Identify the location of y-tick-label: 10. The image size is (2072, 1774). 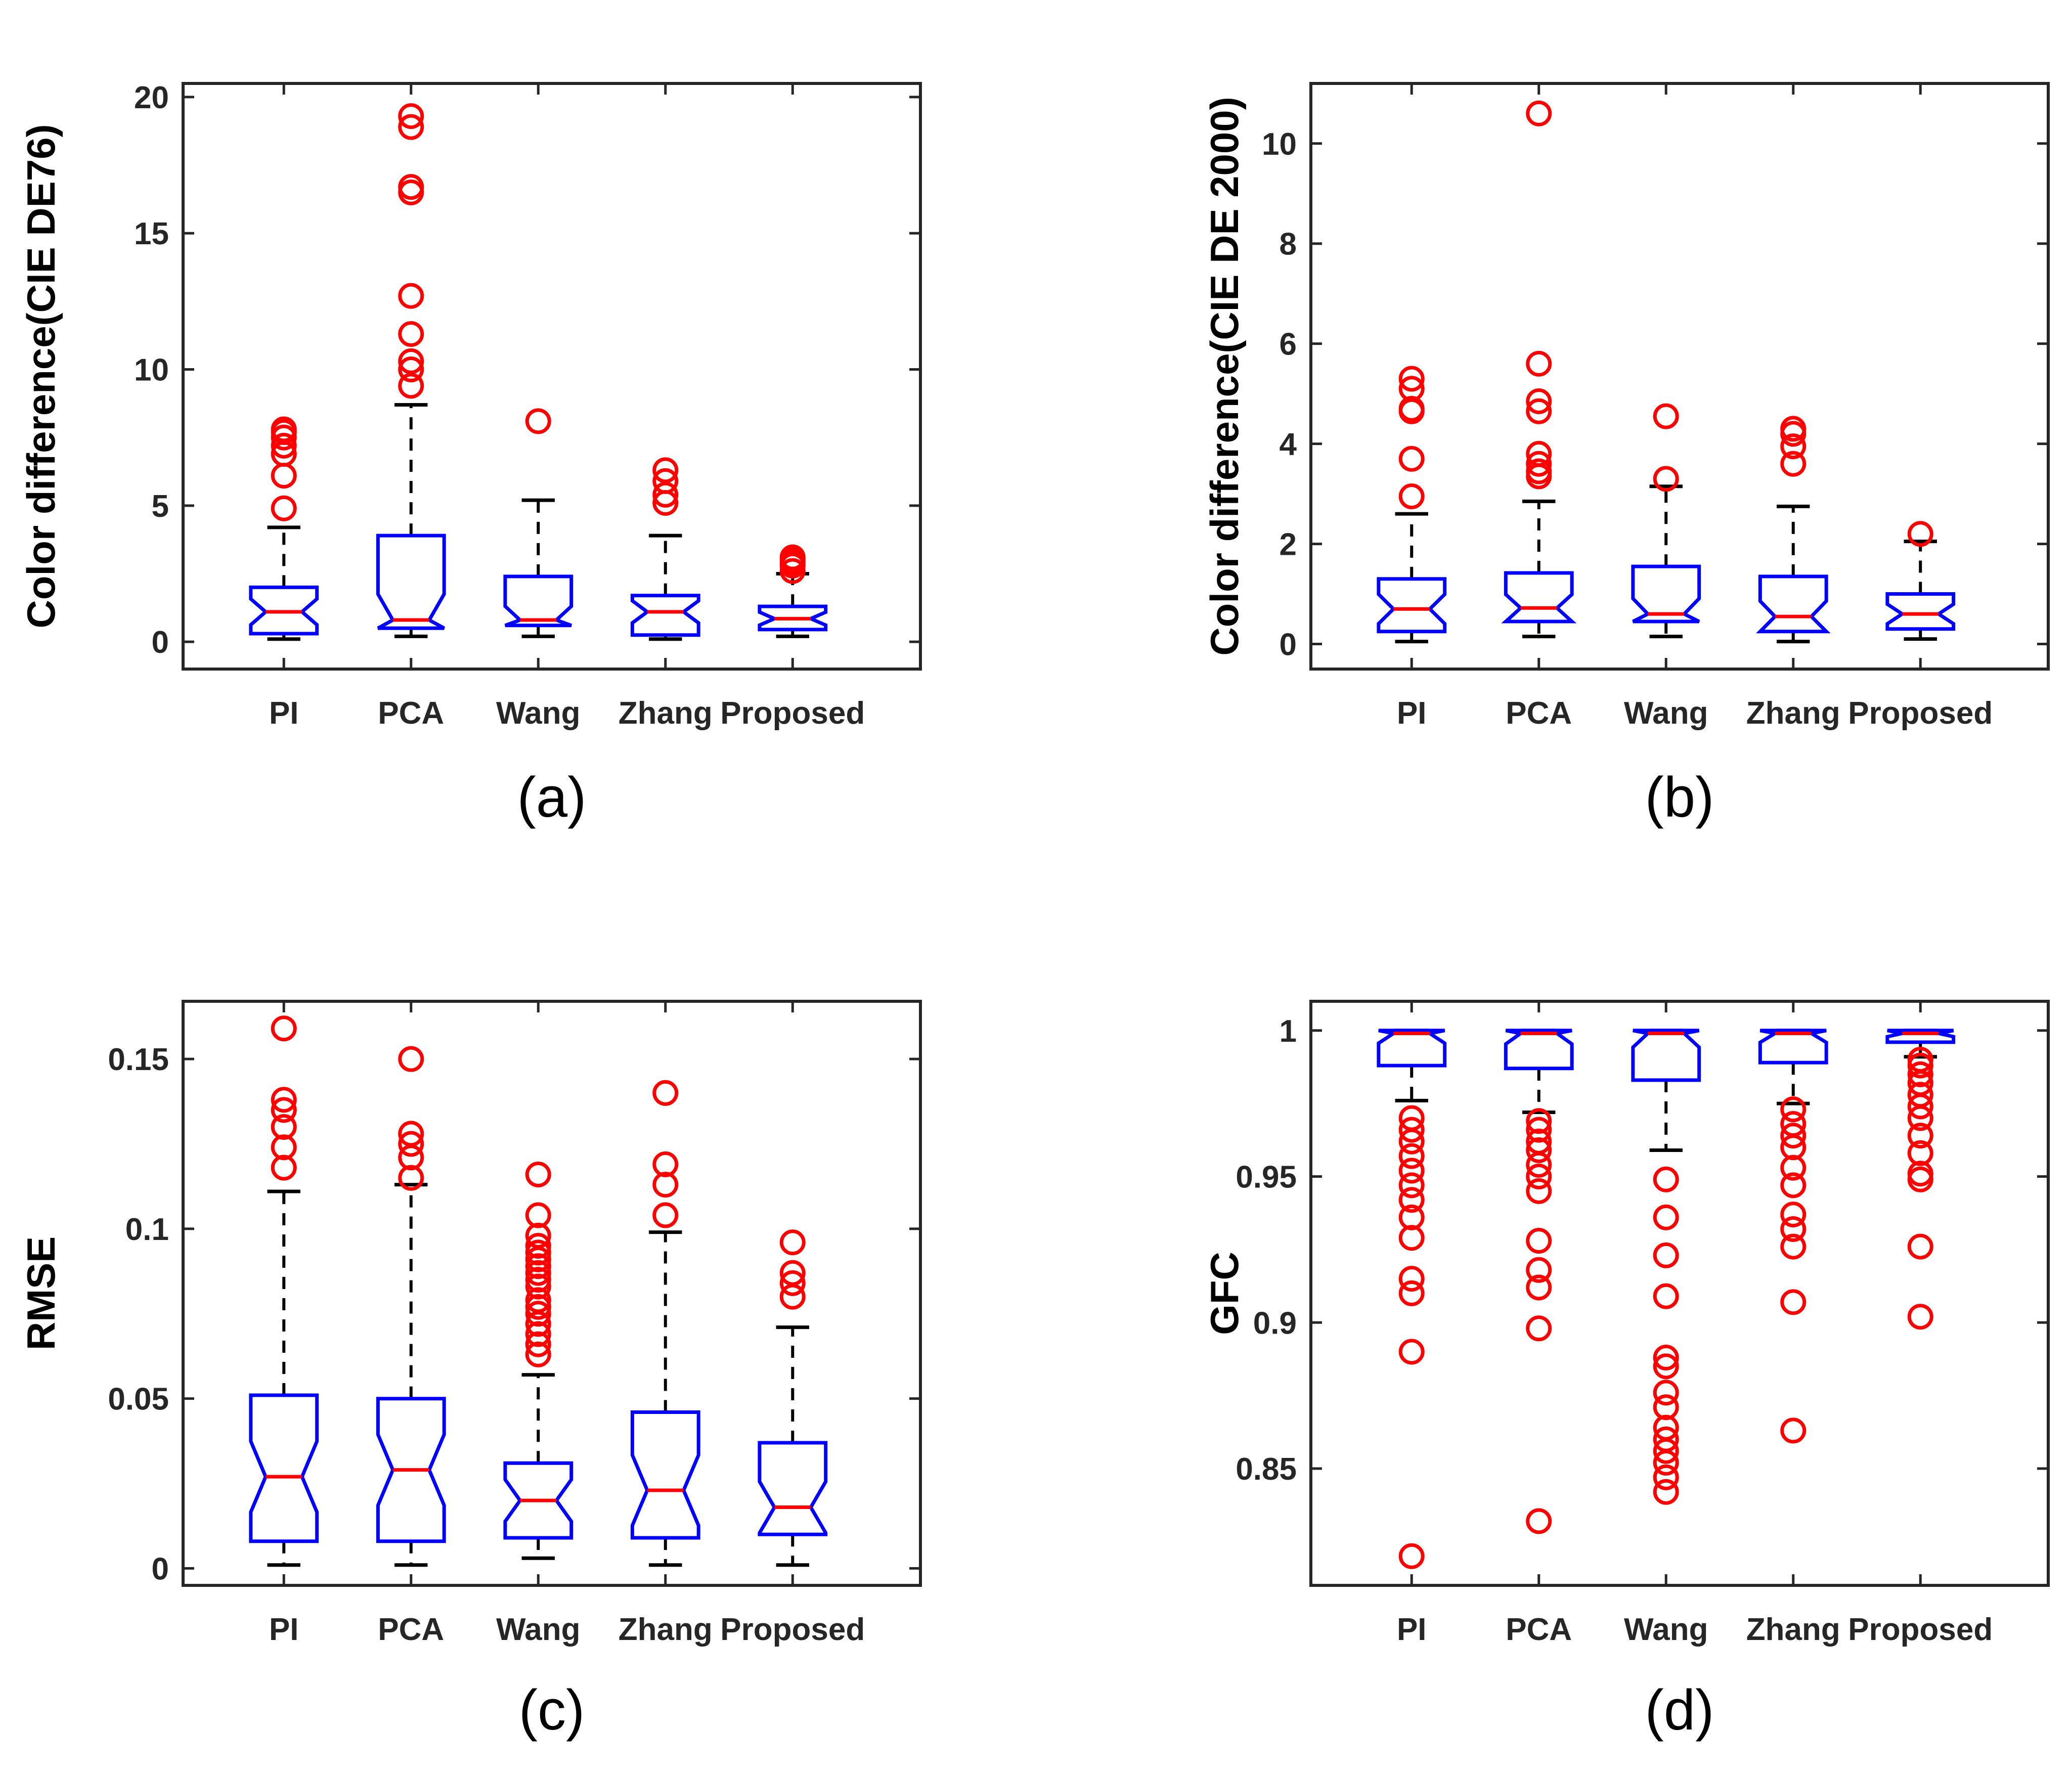
(151, 370).